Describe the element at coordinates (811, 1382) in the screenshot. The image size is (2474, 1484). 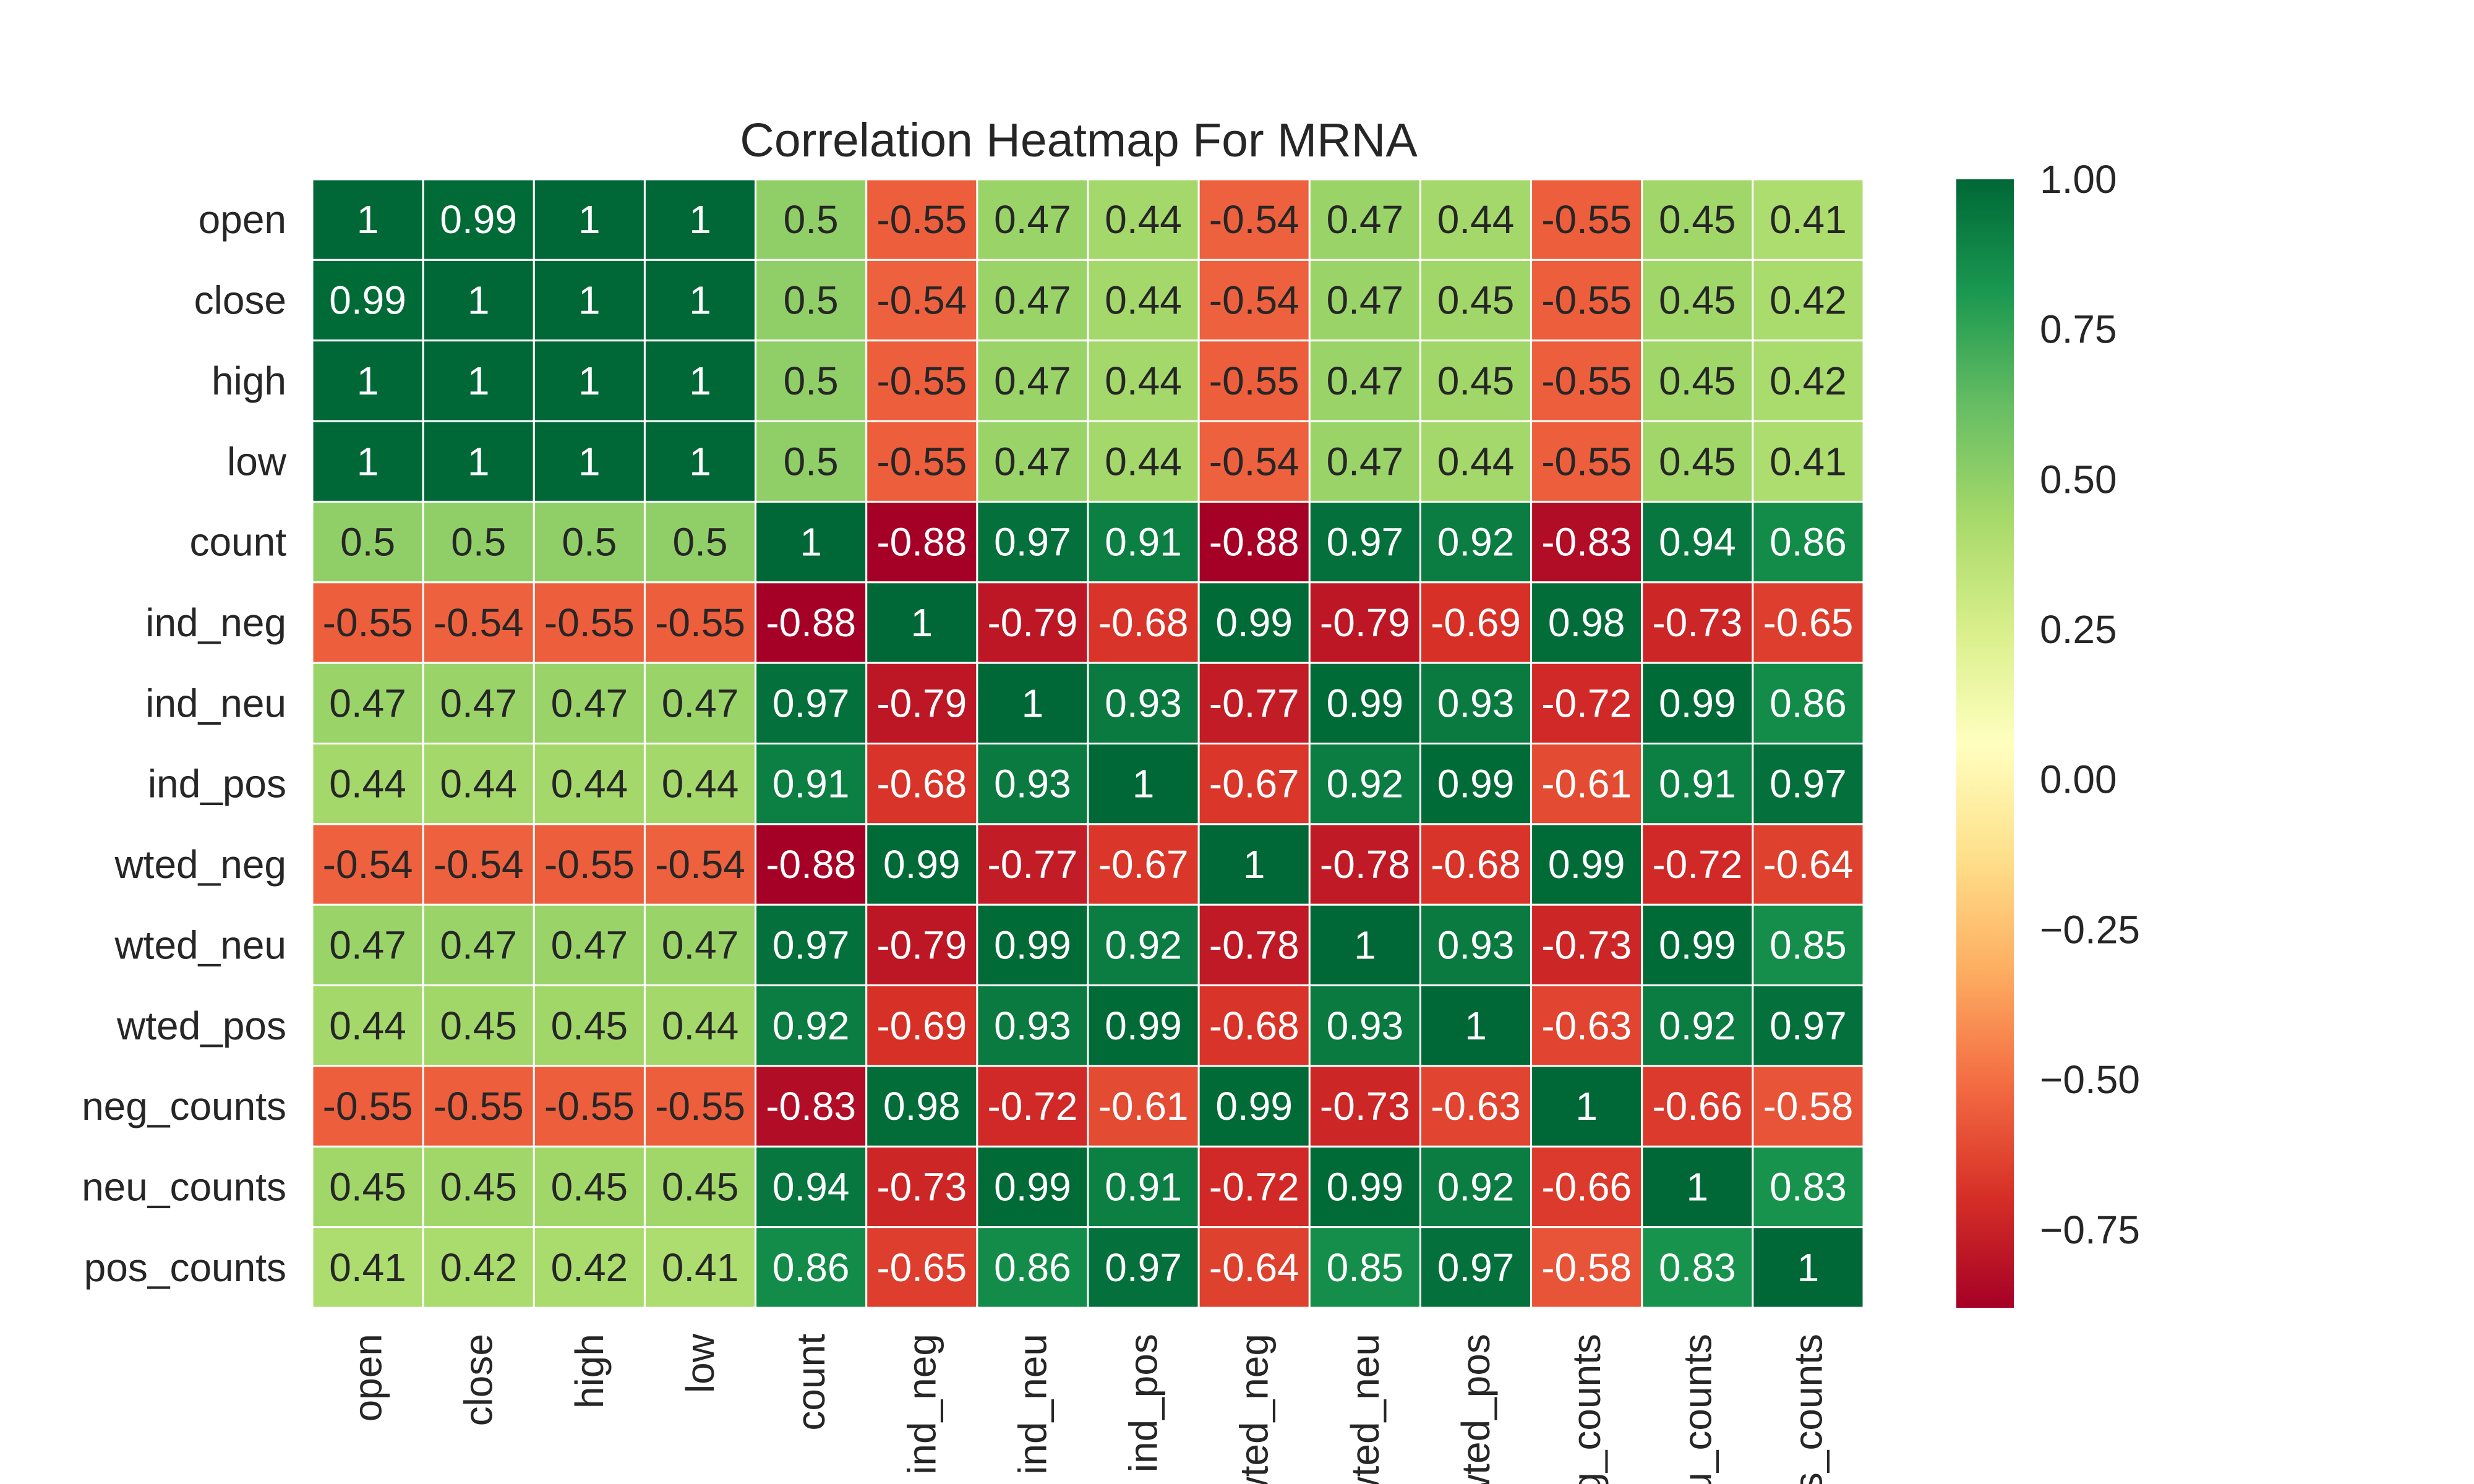
I see `column-tick-label: count` at that location.